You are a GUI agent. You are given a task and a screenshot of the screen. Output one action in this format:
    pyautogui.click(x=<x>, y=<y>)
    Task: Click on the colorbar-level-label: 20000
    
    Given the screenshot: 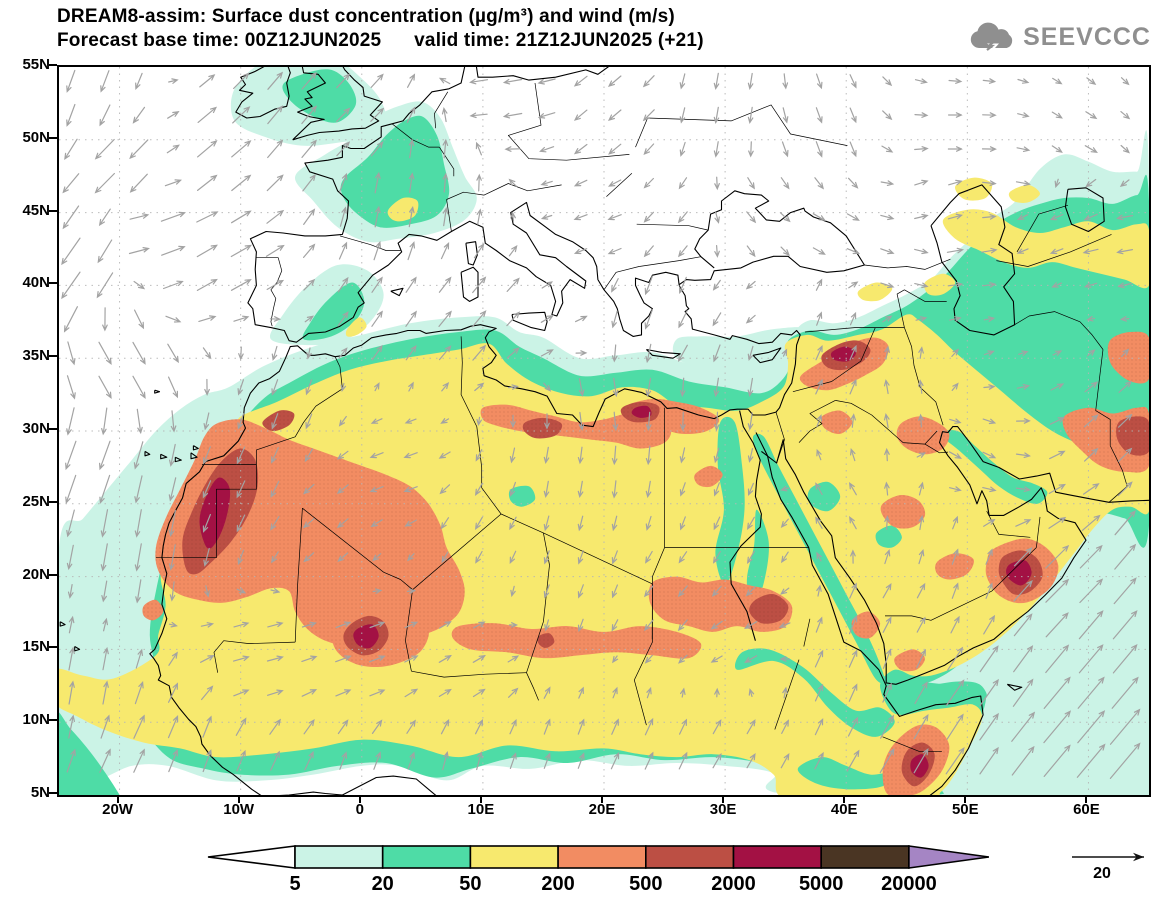 What is the action you would take?
    pyautogui.click(x=909, y=884)
    